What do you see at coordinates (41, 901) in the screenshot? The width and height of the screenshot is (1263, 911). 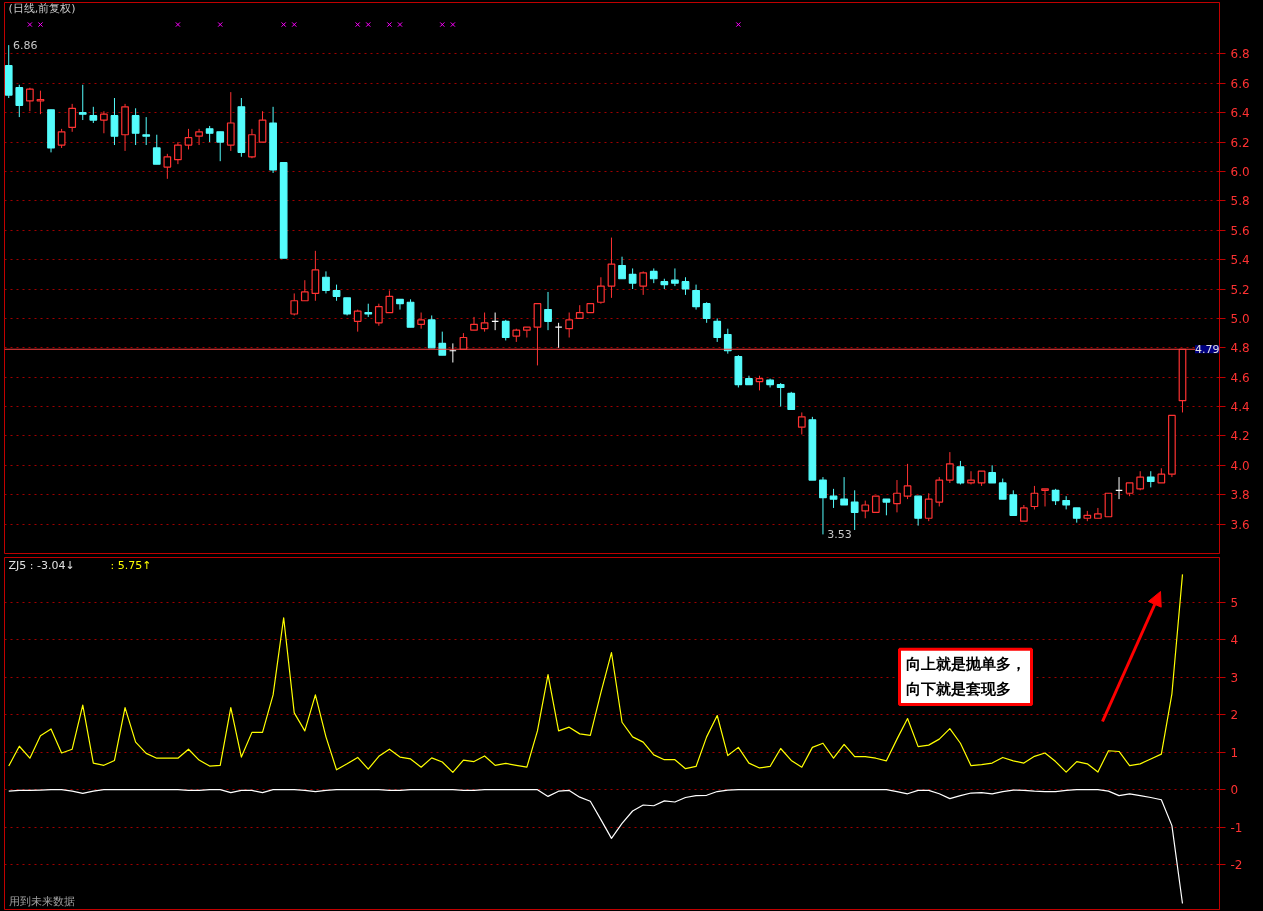 I see `annotation: 用到未来数据` at bounding box center [41, 901].